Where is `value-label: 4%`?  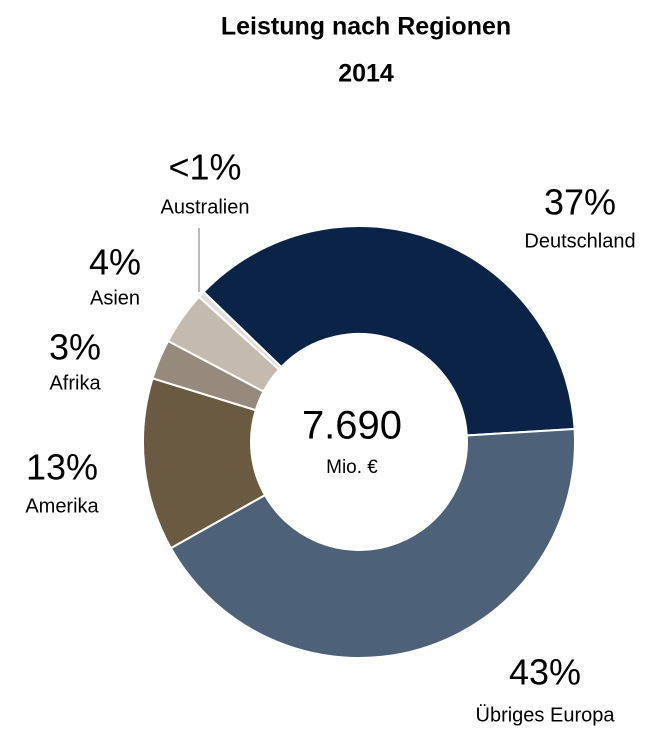
value-label: 4% is located at coordinates (115, 262).